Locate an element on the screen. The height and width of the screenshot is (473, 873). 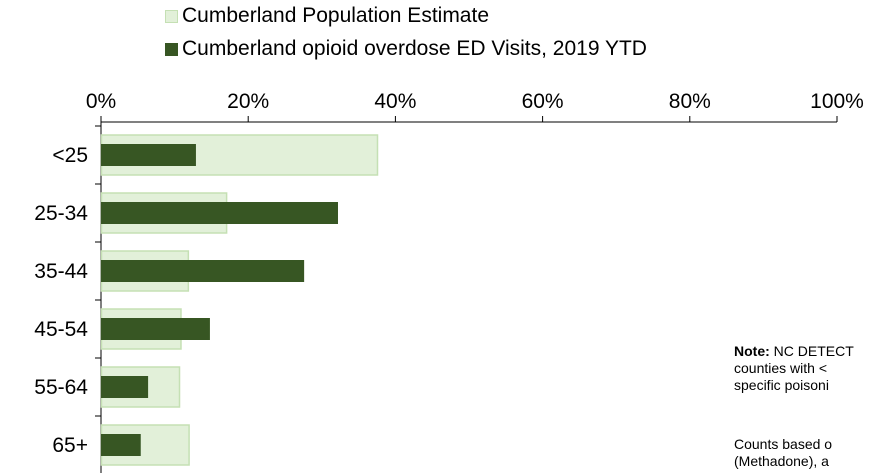
x-tick-label: 0% is located at coordinates (101, 101).